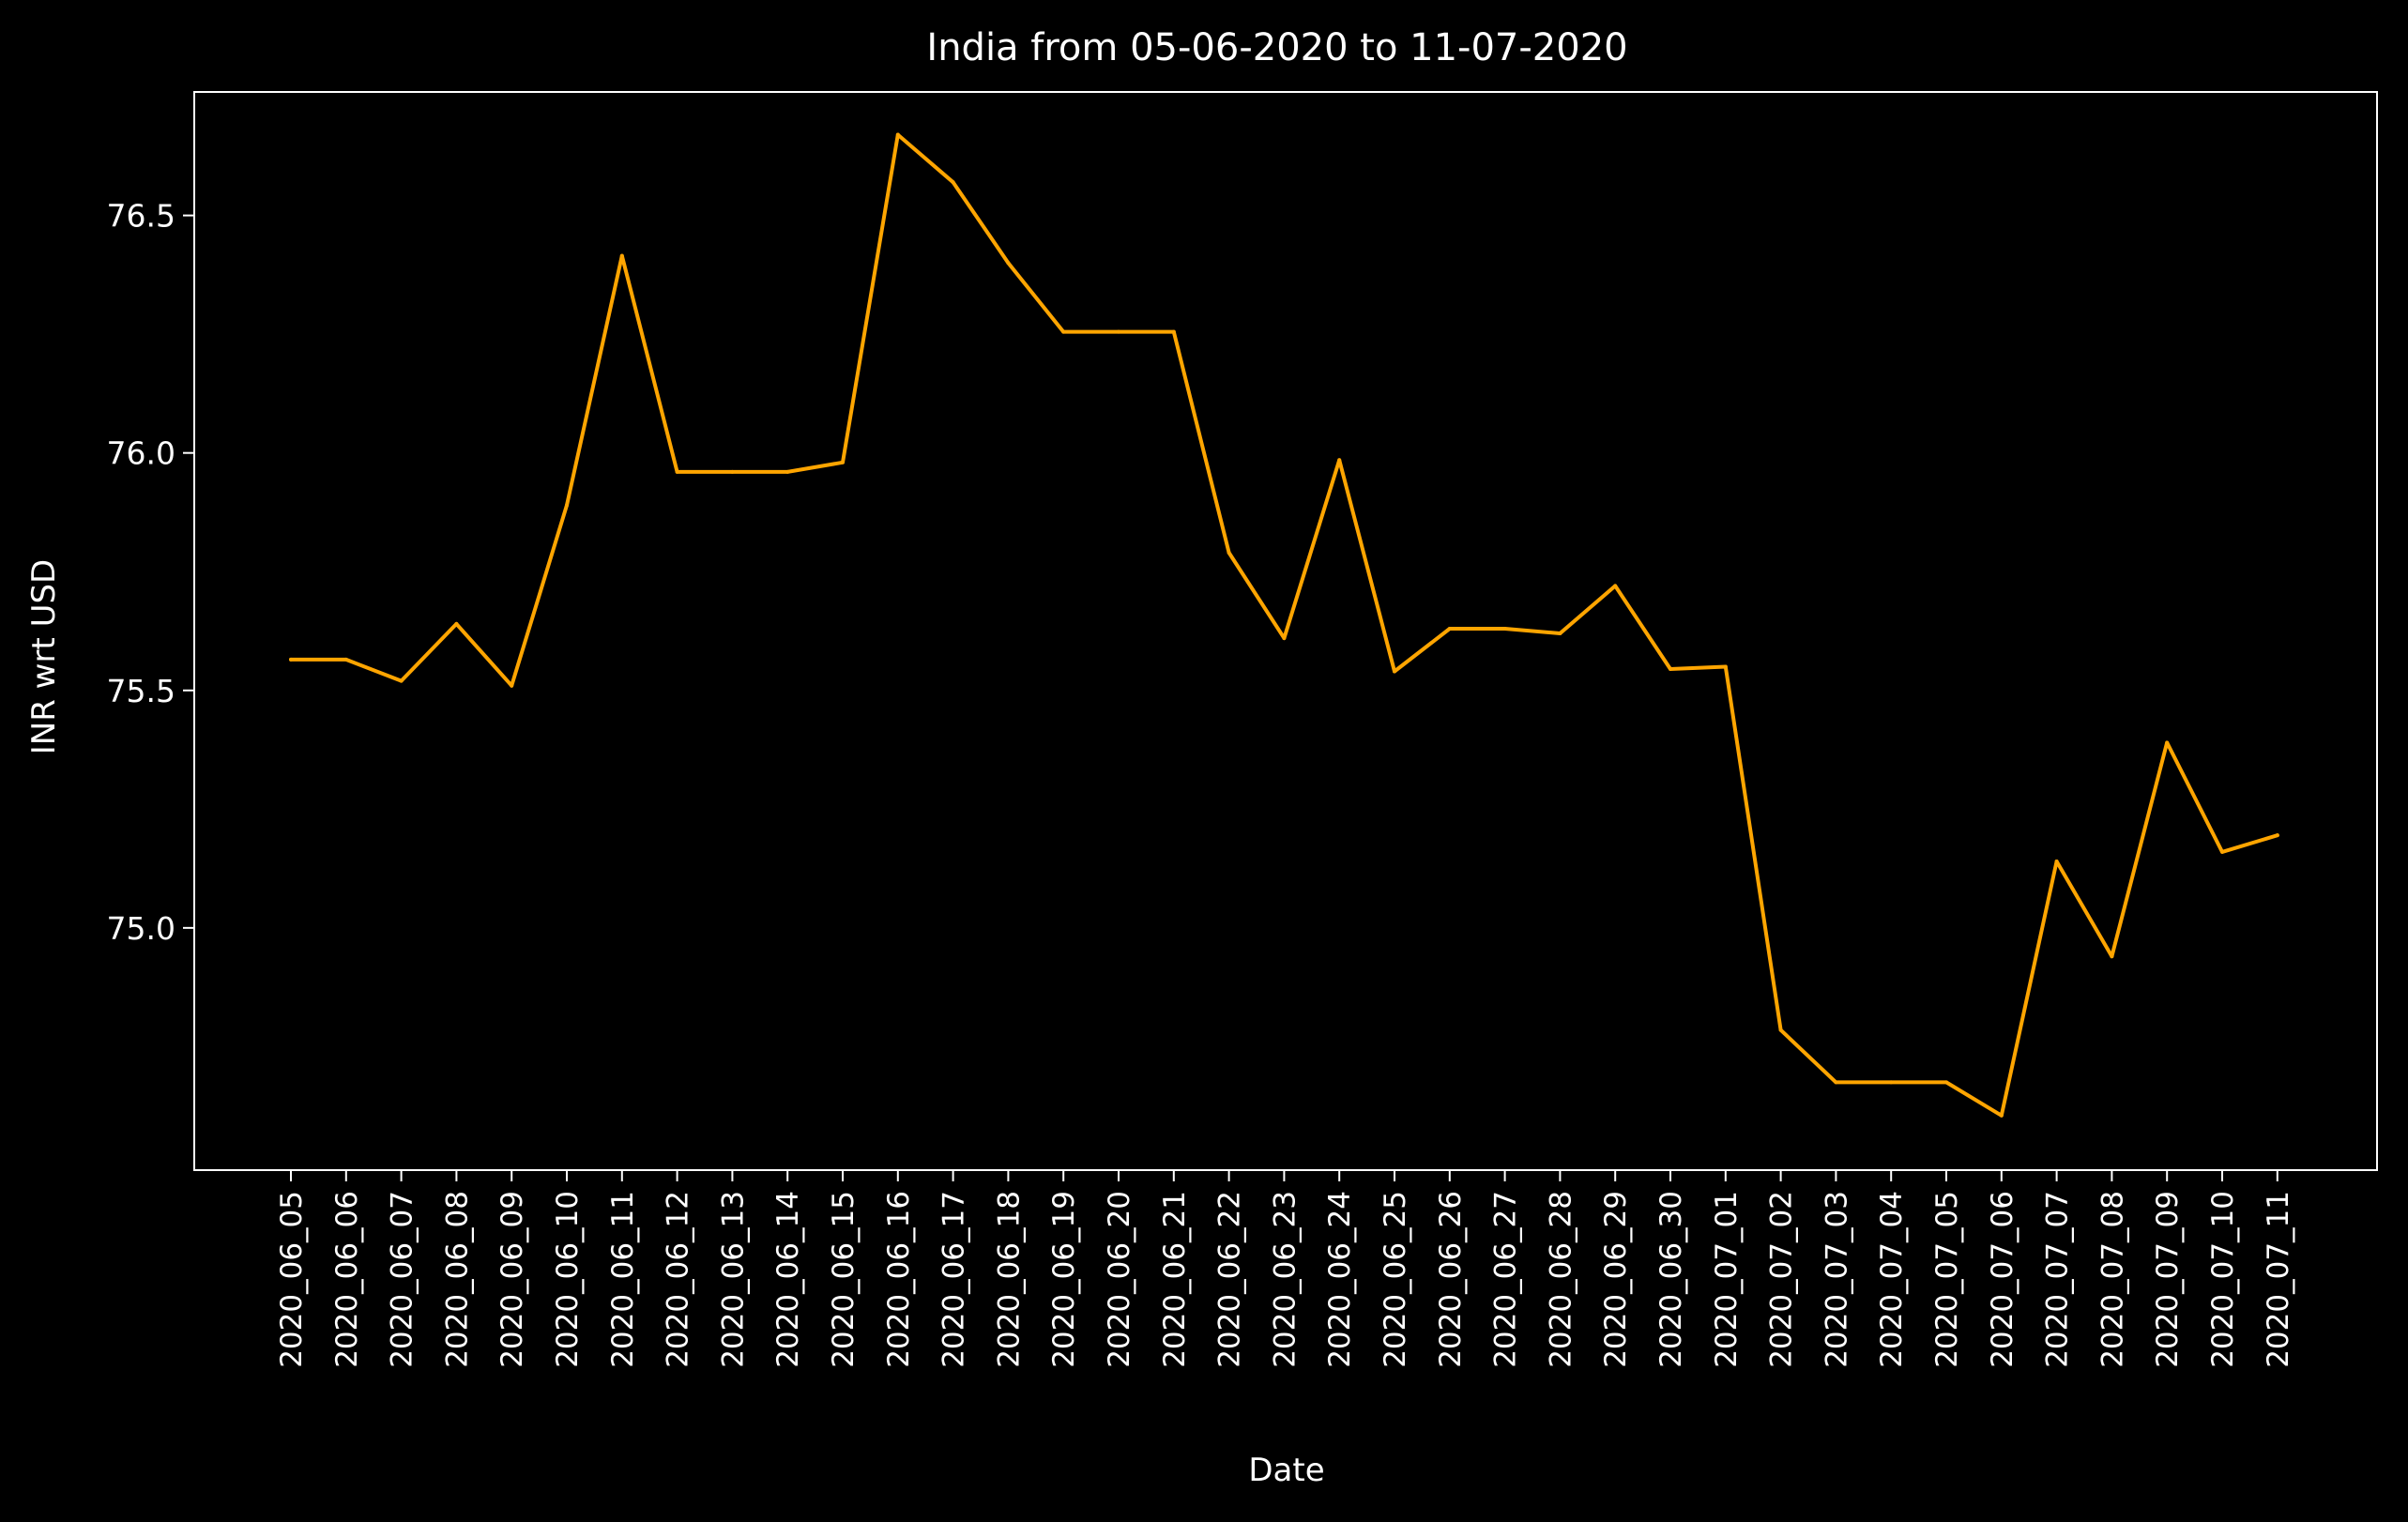 The image size is (2408, 1522). I want to click on x-tick-label: 2020_07_02, so click(1782, 1279).